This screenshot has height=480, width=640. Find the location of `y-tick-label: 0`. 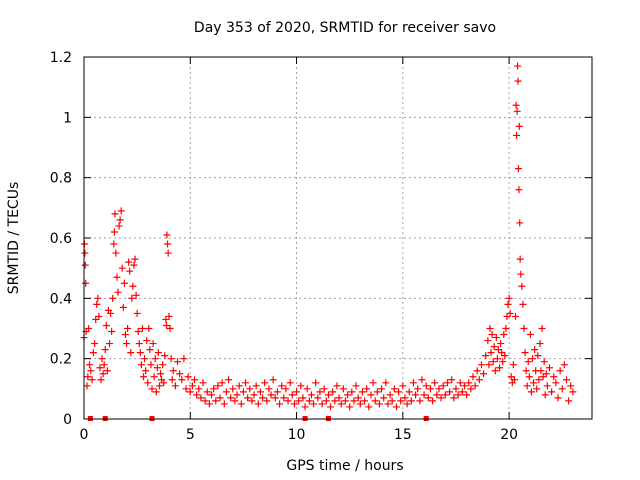

y-tick-label: 0 is located at coordinates (67, 420).